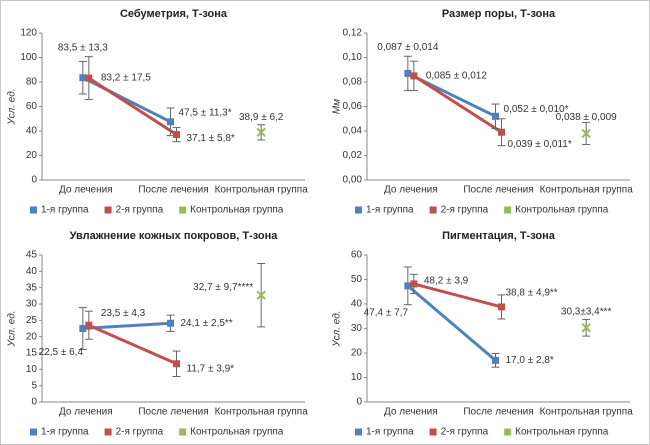  What do you see at coordinates (61, 352) in the screenshot?
I see `data-label: 22,5 ± 6,4` at bounding box center [61, 352].